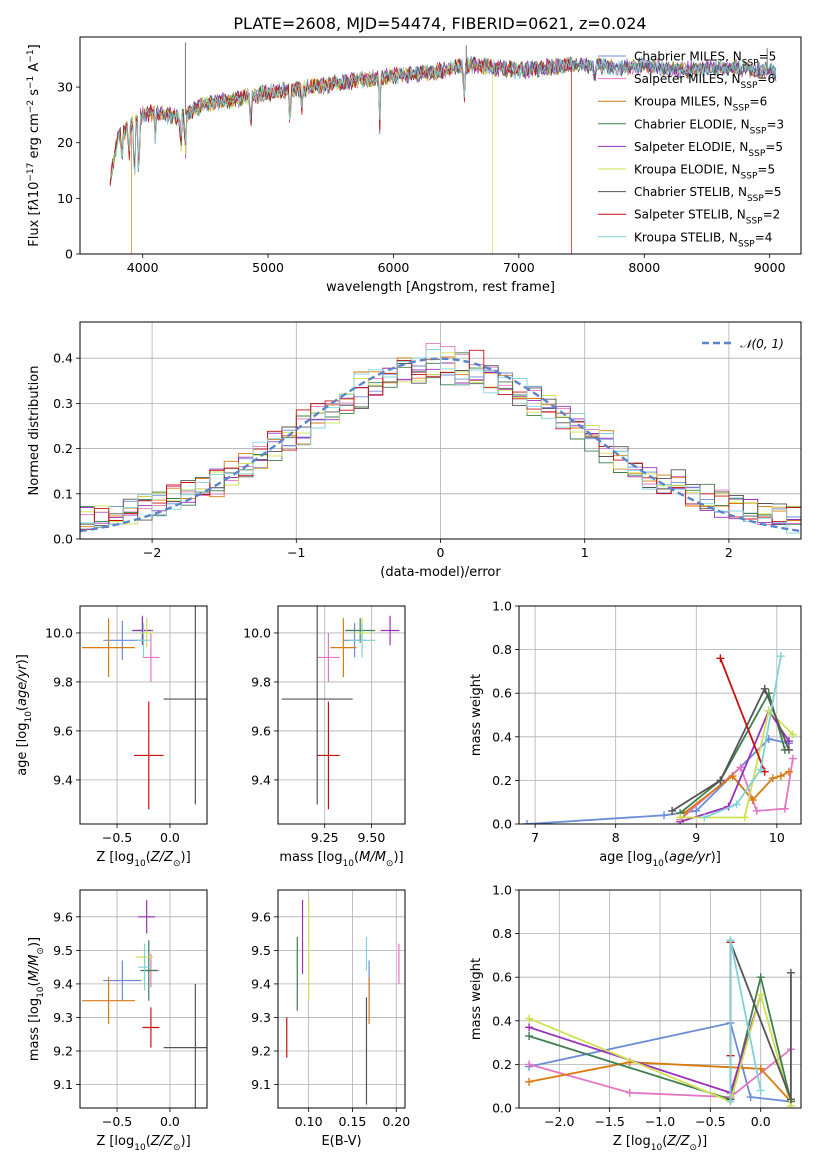  I want to click on panel-mass_vs_ebv: 0.10 0.15 0.20 9.1 9.2 9.3 9.4 9.5 9.6 E(B-V), so click(330, 1019).